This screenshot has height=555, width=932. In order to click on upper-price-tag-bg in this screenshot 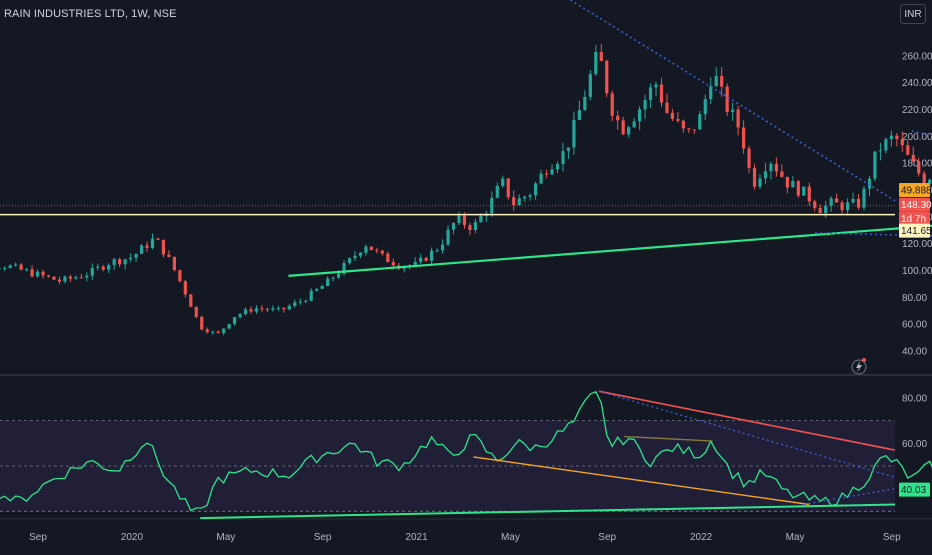, I will do `click(914, 190)`.